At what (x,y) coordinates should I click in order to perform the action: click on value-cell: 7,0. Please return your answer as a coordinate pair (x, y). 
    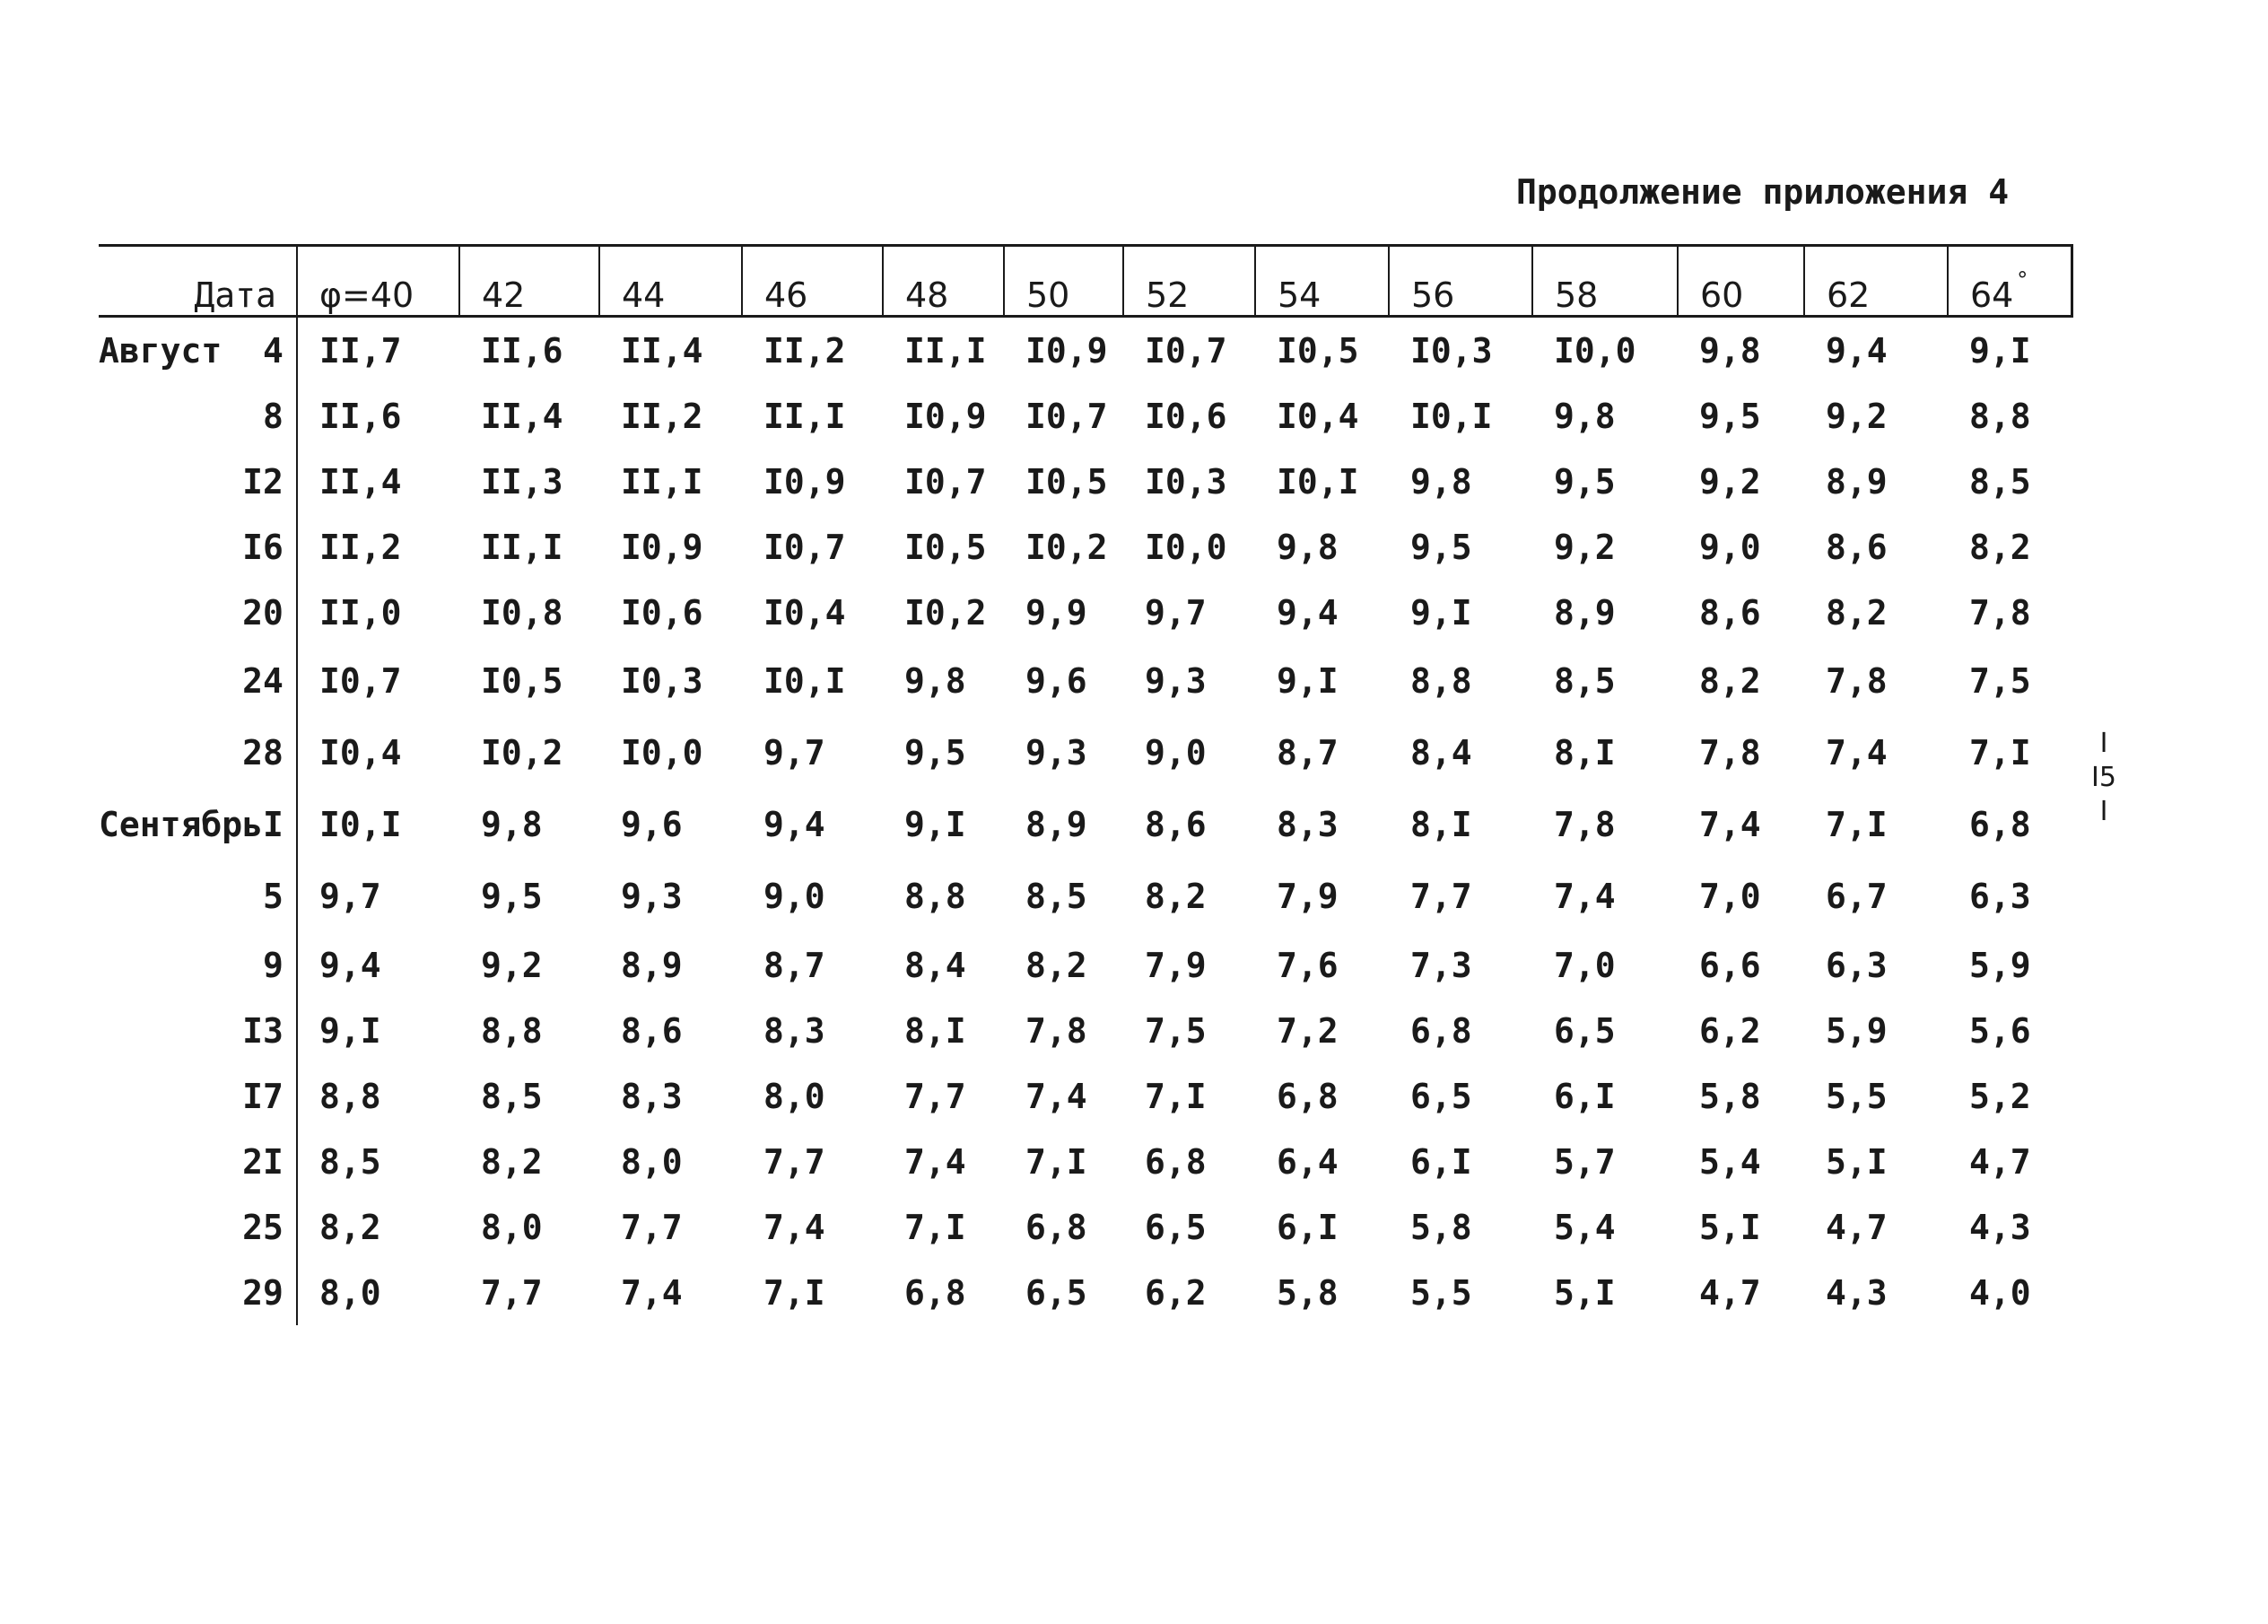
    Looking at the image, I should click on (1584, 965).